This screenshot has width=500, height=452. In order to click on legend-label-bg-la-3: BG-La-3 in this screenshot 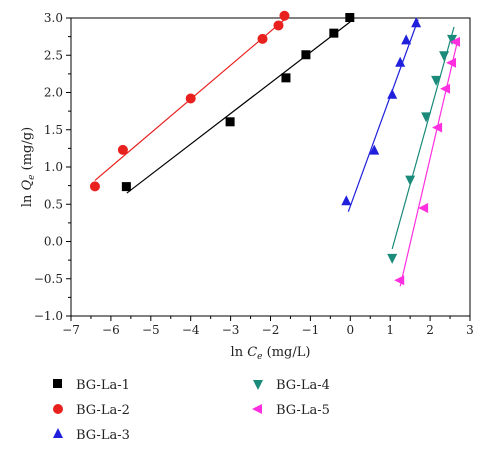, I will do `click(103, 435)`.